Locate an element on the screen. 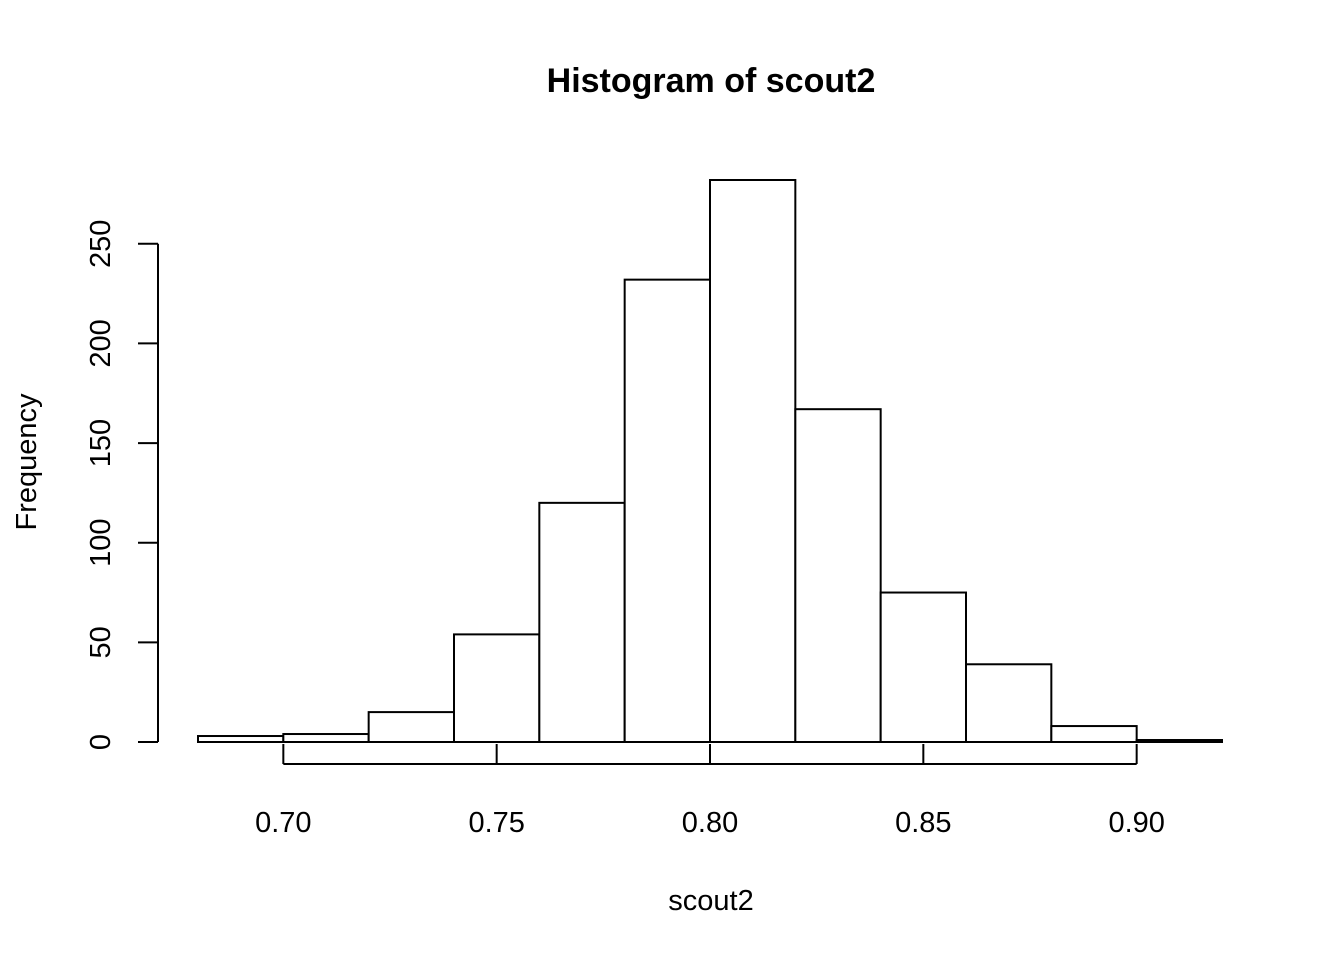  x-tick-label: 0.80 is located at coordinates (710, 823).